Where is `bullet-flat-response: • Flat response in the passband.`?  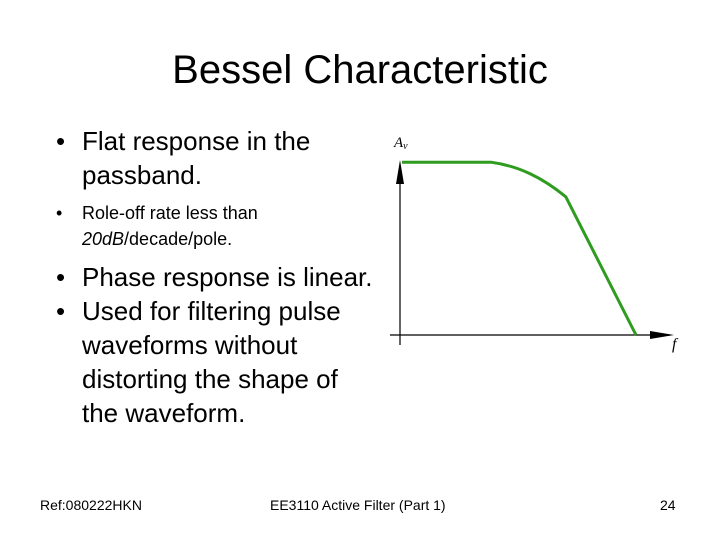 bullet-flat-response: • Flat response in the passband. is located at coordinates (216, 158).